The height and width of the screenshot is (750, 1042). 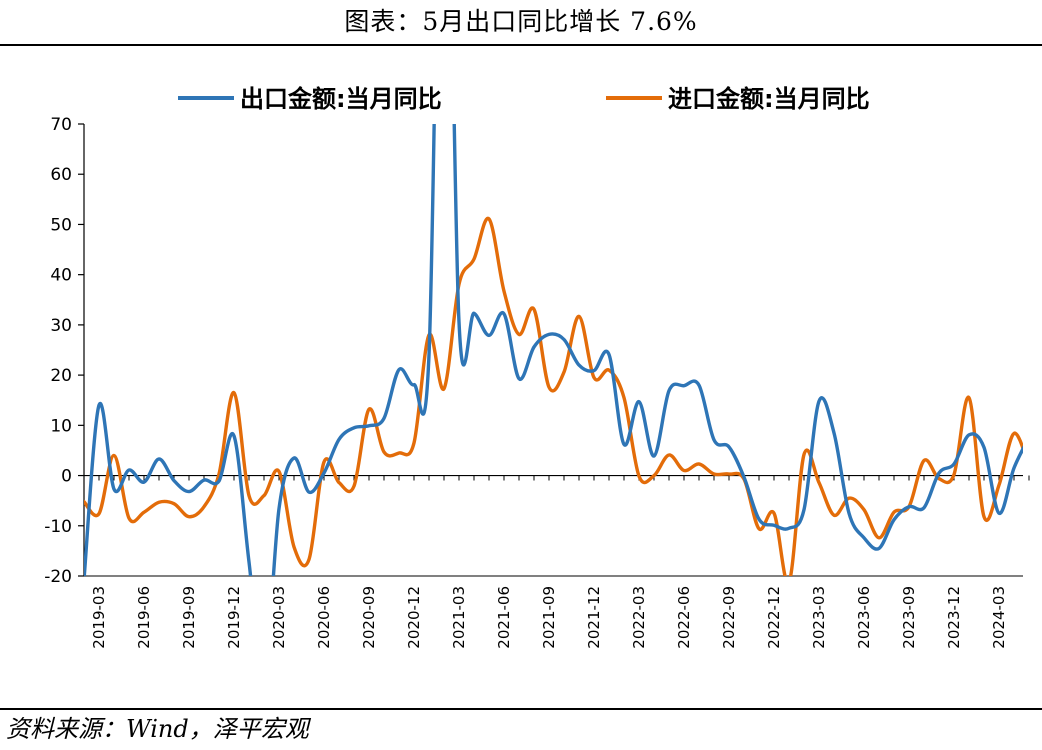 What do you see at coordinates (58, 527) in the screenshot?
I see `y-tick-label: -10` at bounding box center [58, 527].